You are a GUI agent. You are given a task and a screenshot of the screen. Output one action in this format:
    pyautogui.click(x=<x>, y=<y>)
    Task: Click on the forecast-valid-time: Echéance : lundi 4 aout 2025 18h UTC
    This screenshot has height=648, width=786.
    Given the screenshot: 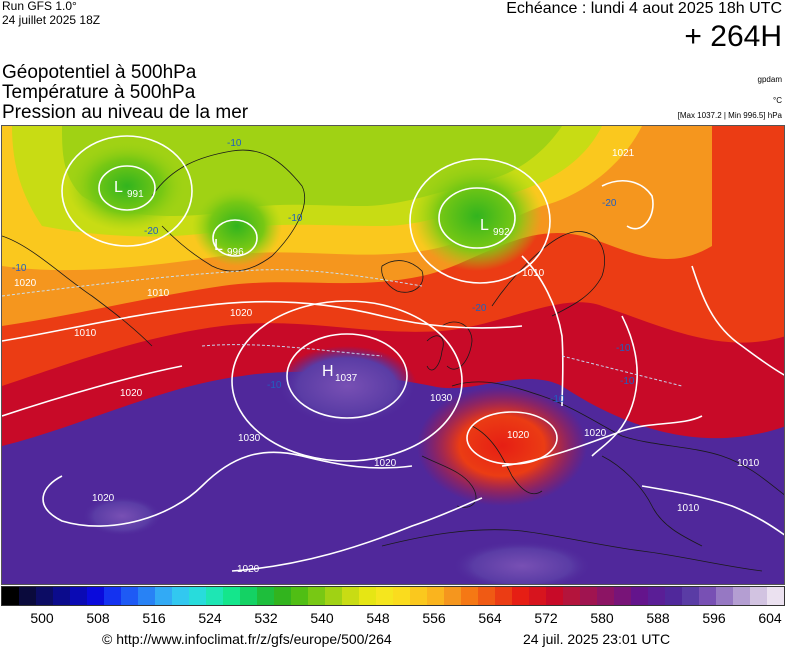 What is the action you would take?
    pyautogui.click(x=644, y=8)
    